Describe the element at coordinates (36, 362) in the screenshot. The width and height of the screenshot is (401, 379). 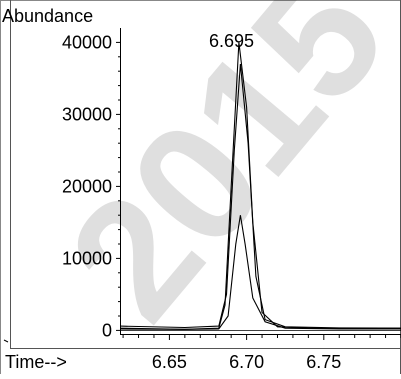
I see `x-axis-label: Time-->` at that location.